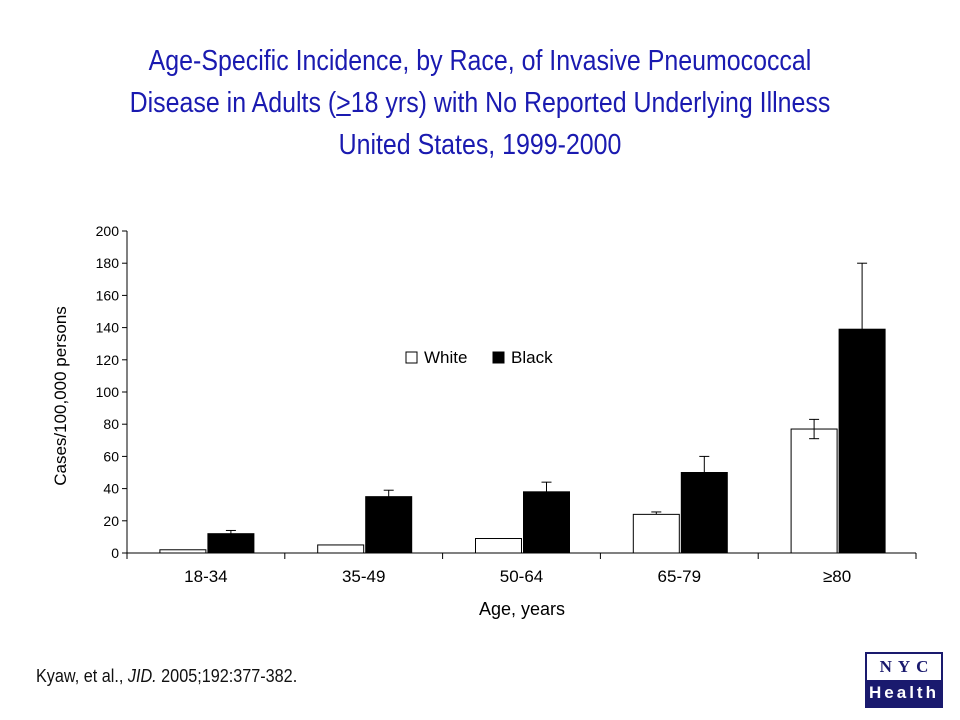 This screenshot has width=960, height=720. I want to click on nyc-health-logo: NYC Health, so click(904, 680).